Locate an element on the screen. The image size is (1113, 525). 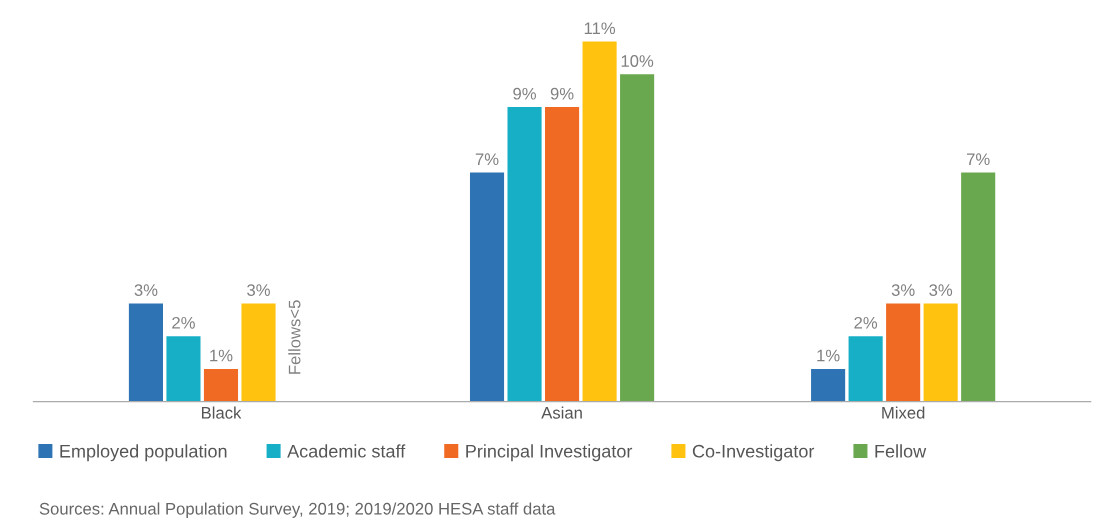
data-label: 11% is located at coordinates (600, 28).